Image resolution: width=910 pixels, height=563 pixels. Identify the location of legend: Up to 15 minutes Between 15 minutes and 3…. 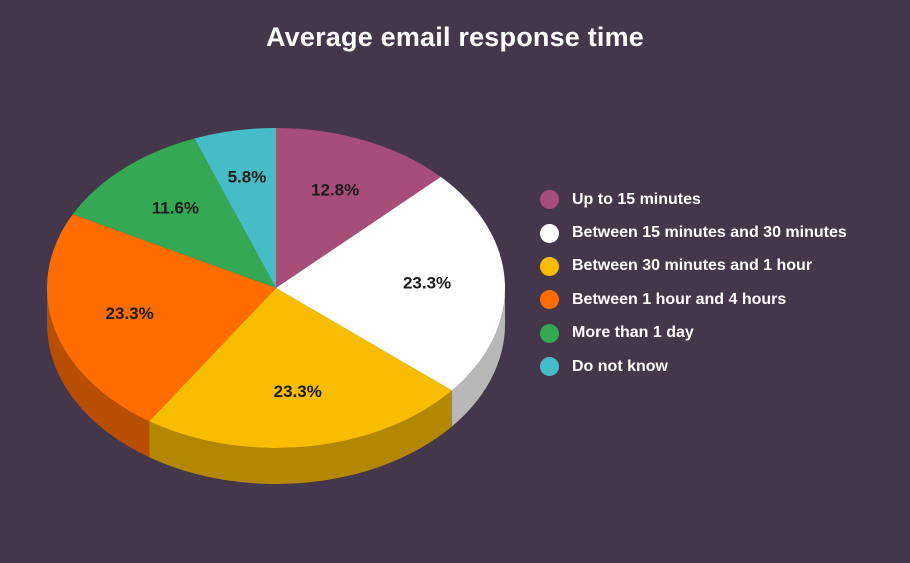
(693, 283).